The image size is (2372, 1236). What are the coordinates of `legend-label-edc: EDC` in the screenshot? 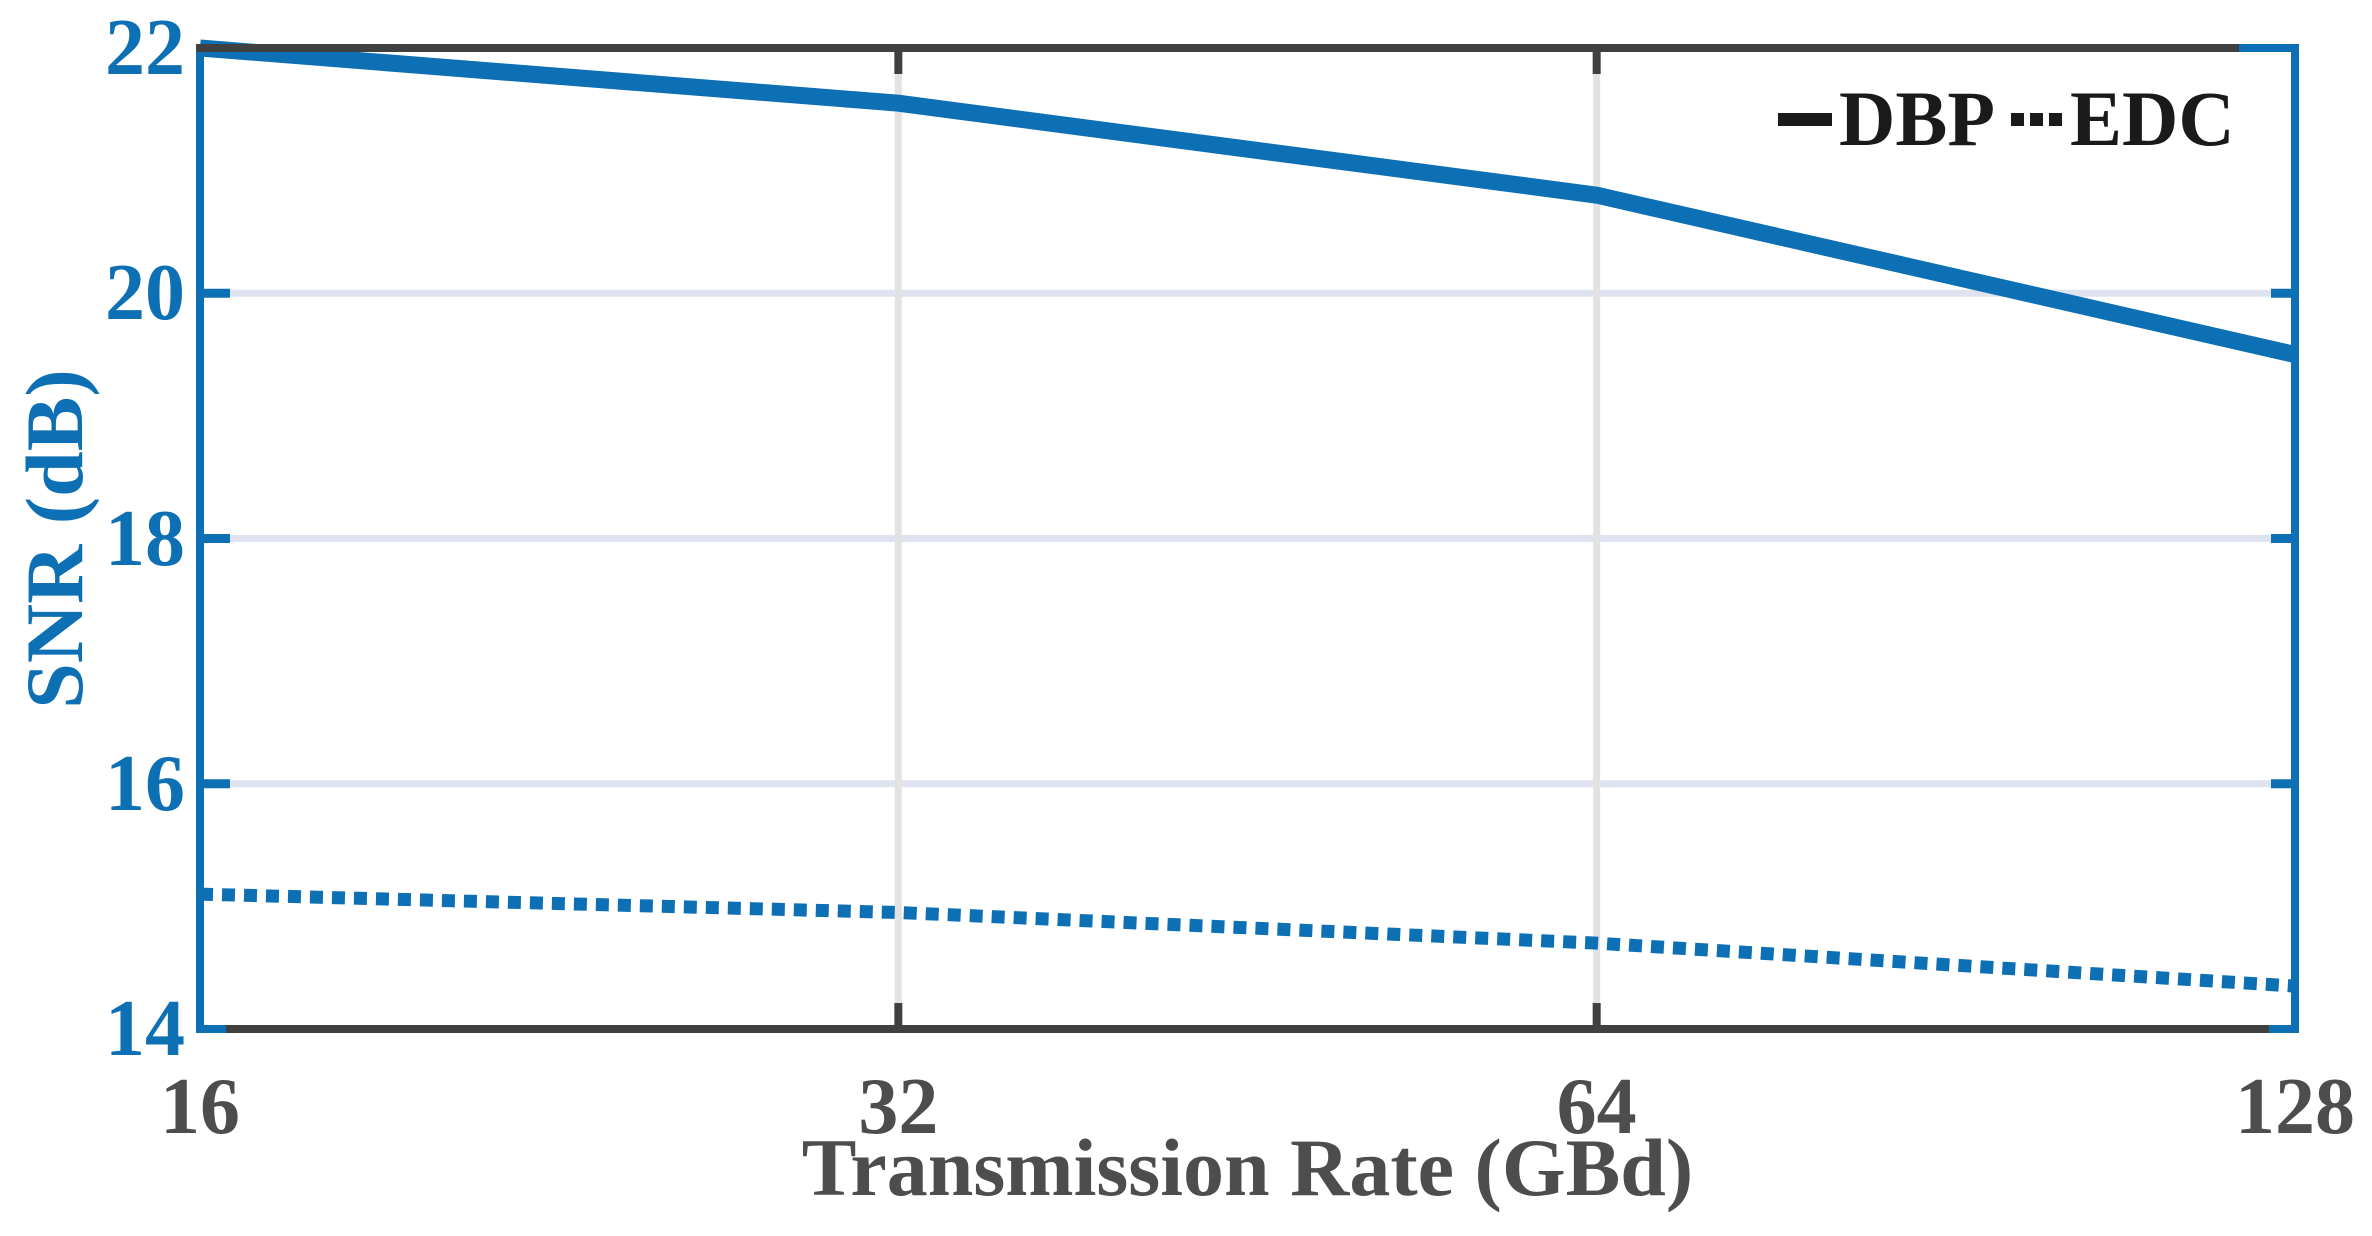 It's located at (2152, 118).